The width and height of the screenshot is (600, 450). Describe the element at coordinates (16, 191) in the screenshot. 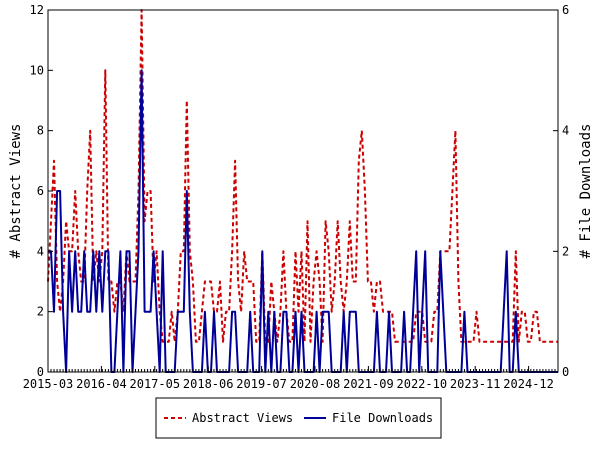

I see `y-axis-title: # Abstract Views` at that location.